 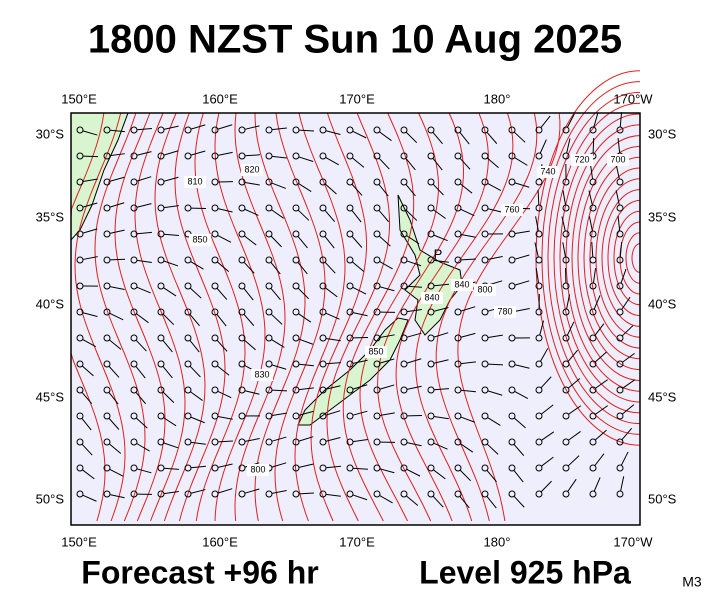 What do you see at coordinates (79, 541) in the screenshot?
I see `lon-label-bottom: 150°E` at bounding box center [79, 541].